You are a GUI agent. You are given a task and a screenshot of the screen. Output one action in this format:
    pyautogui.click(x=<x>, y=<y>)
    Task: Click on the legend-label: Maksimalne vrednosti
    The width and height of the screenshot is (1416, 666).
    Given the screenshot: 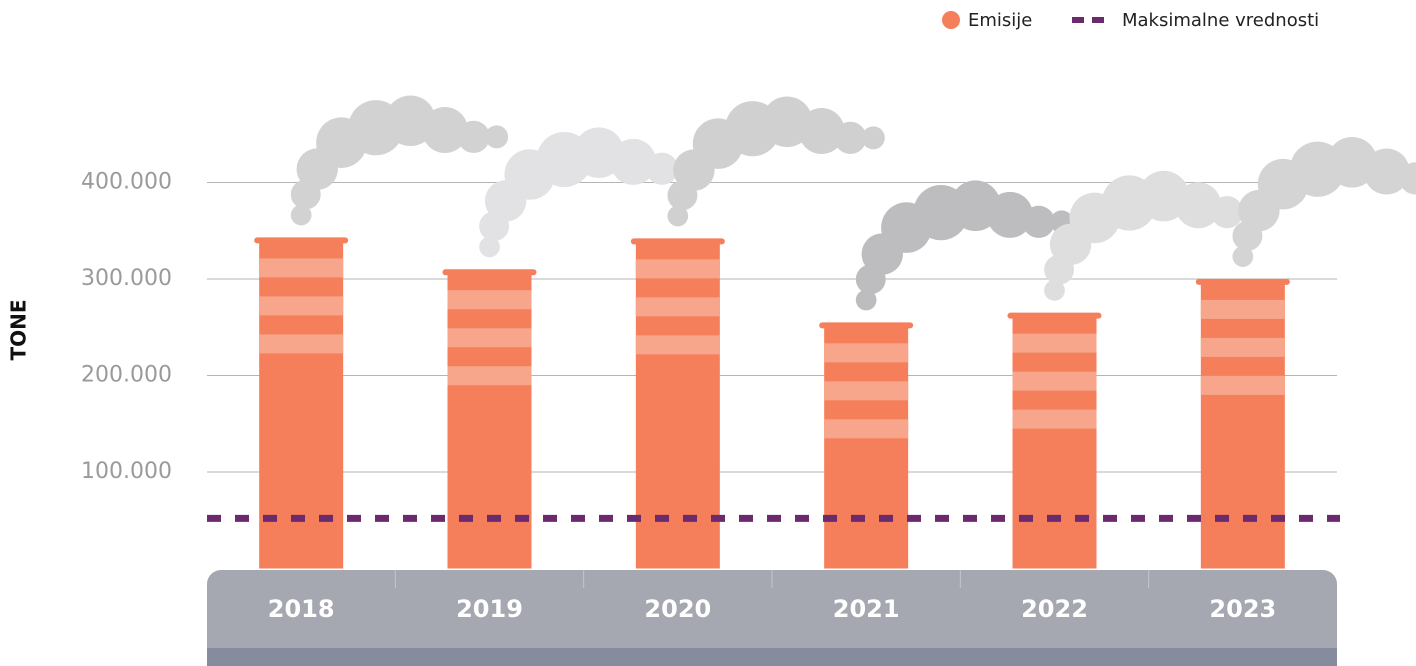 What is the action you would take?
    pyautogui.click(x=1220, y=20)
    